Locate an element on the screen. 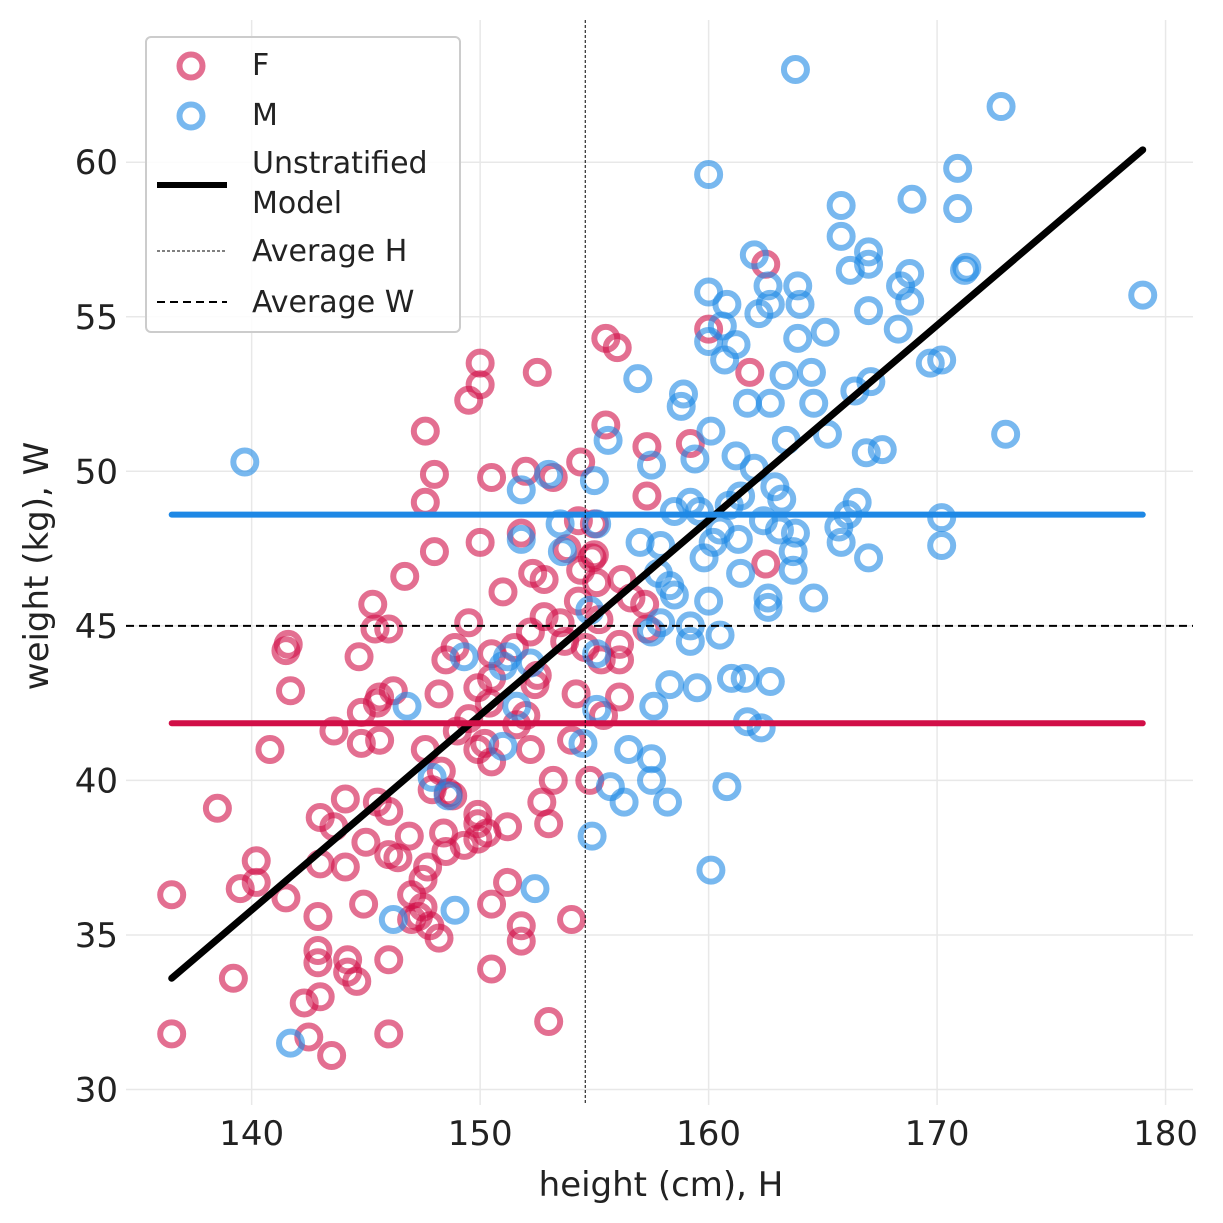  x-tick-label: 150 is located at coordinates (480, 1134).